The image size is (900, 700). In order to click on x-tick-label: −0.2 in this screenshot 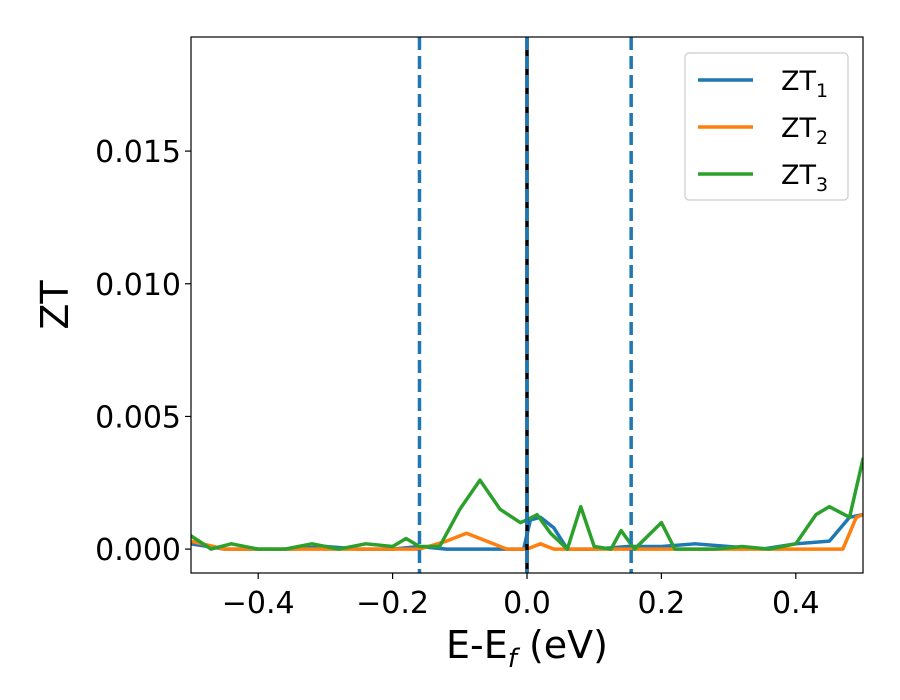, I will do `click(392, 603)`.